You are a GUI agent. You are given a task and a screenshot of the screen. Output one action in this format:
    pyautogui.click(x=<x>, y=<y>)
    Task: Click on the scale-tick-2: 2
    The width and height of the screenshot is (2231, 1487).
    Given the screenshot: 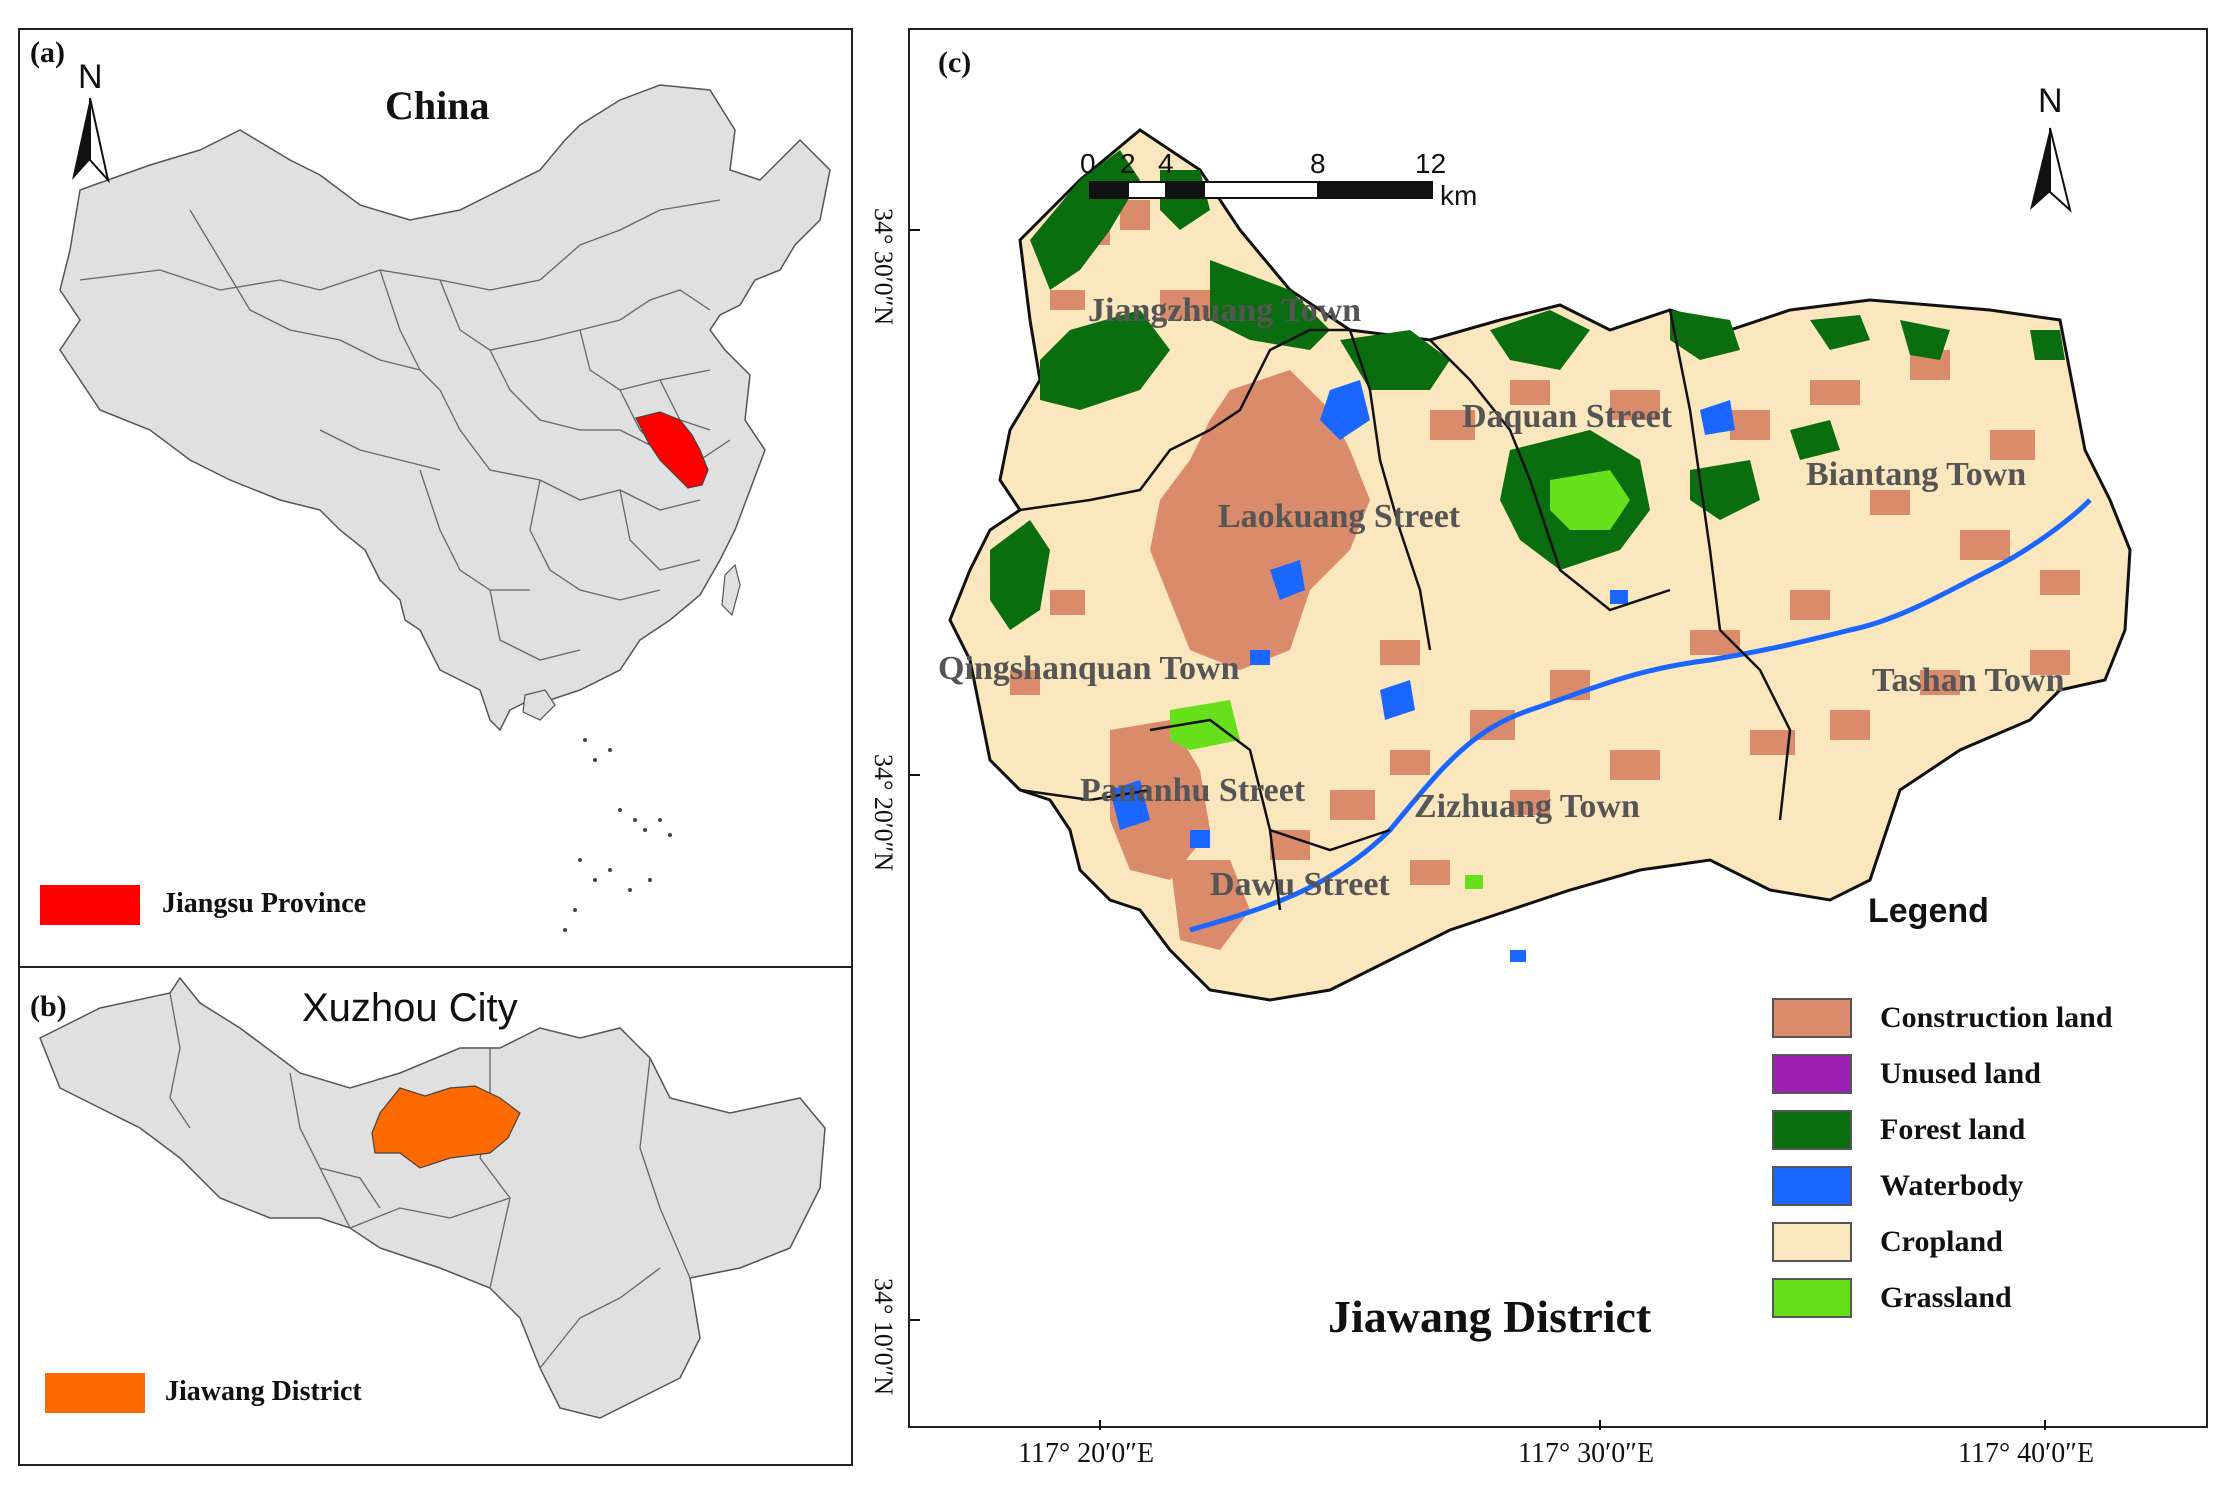 What is the action you would take?
    pyautogui.click(x=1128, y=163)
    